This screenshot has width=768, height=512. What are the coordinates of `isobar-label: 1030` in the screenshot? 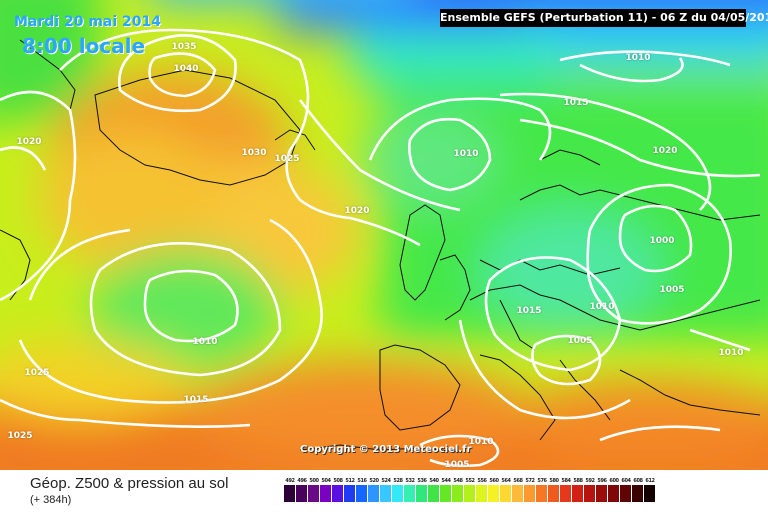 It's located at (254, 153).